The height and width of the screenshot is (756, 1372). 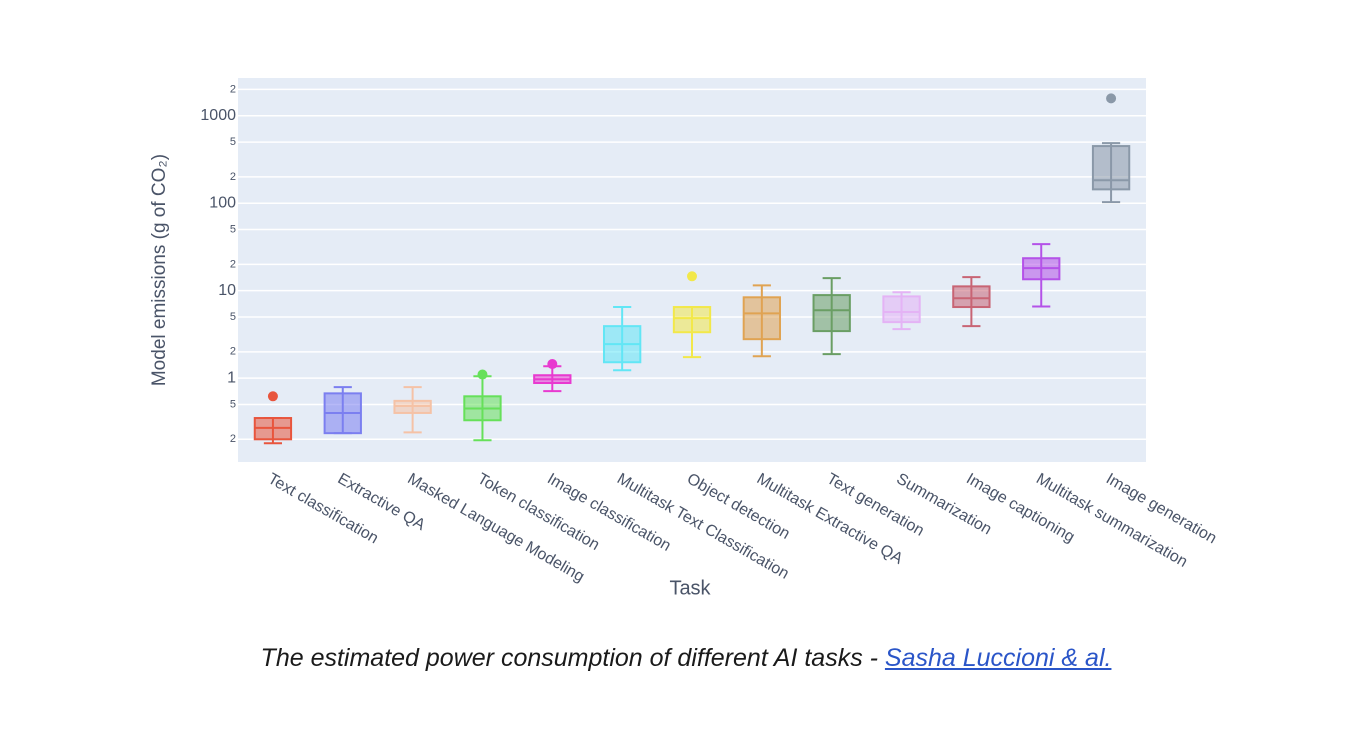 I want to click on y-tick-label: 100, so click(x=222, y=202).